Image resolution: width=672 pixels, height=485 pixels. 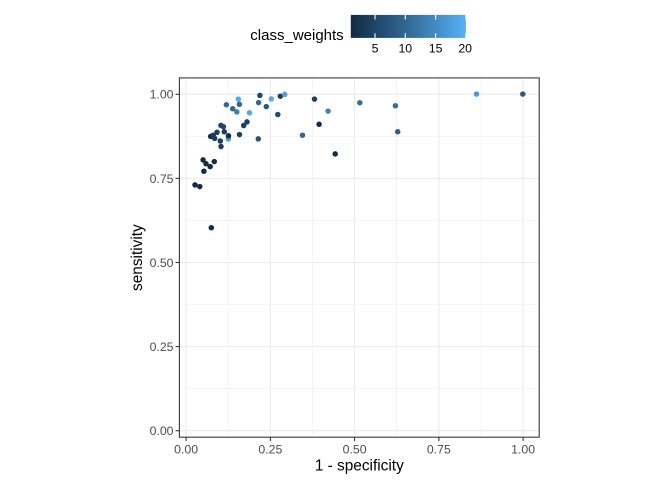 What do you see at coordinates (465, 49) in the screenshot?
I see `svg-text: 20` at bounding box center [465, 49].